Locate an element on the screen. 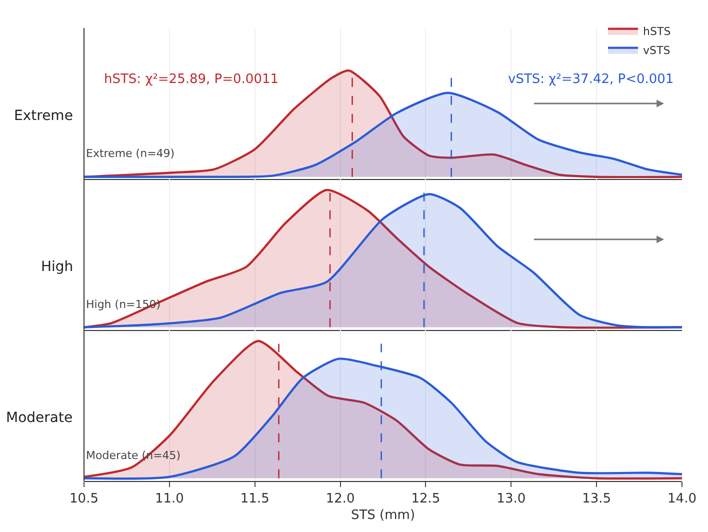  y-axis-title: Moderate is located at coordinates (39, 418).